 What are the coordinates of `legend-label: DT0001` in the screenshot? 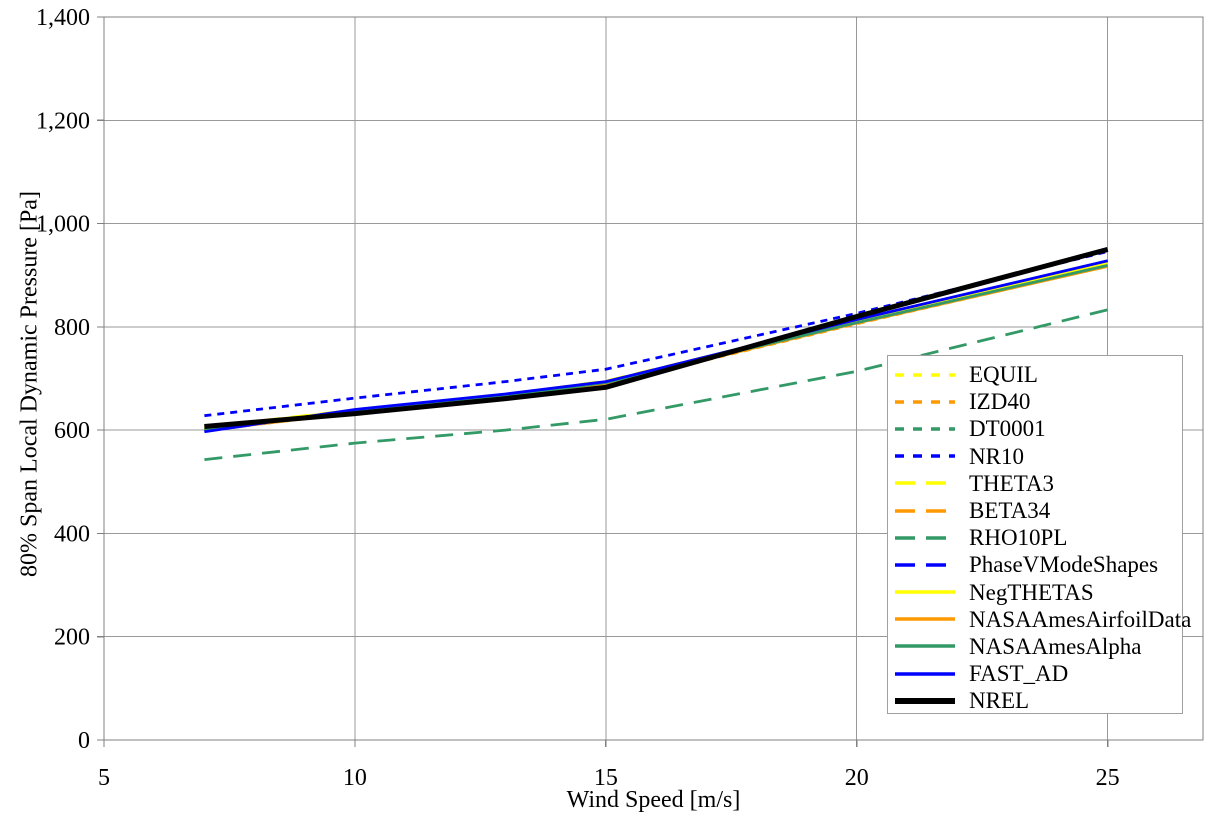 It's located at (1007, 429).